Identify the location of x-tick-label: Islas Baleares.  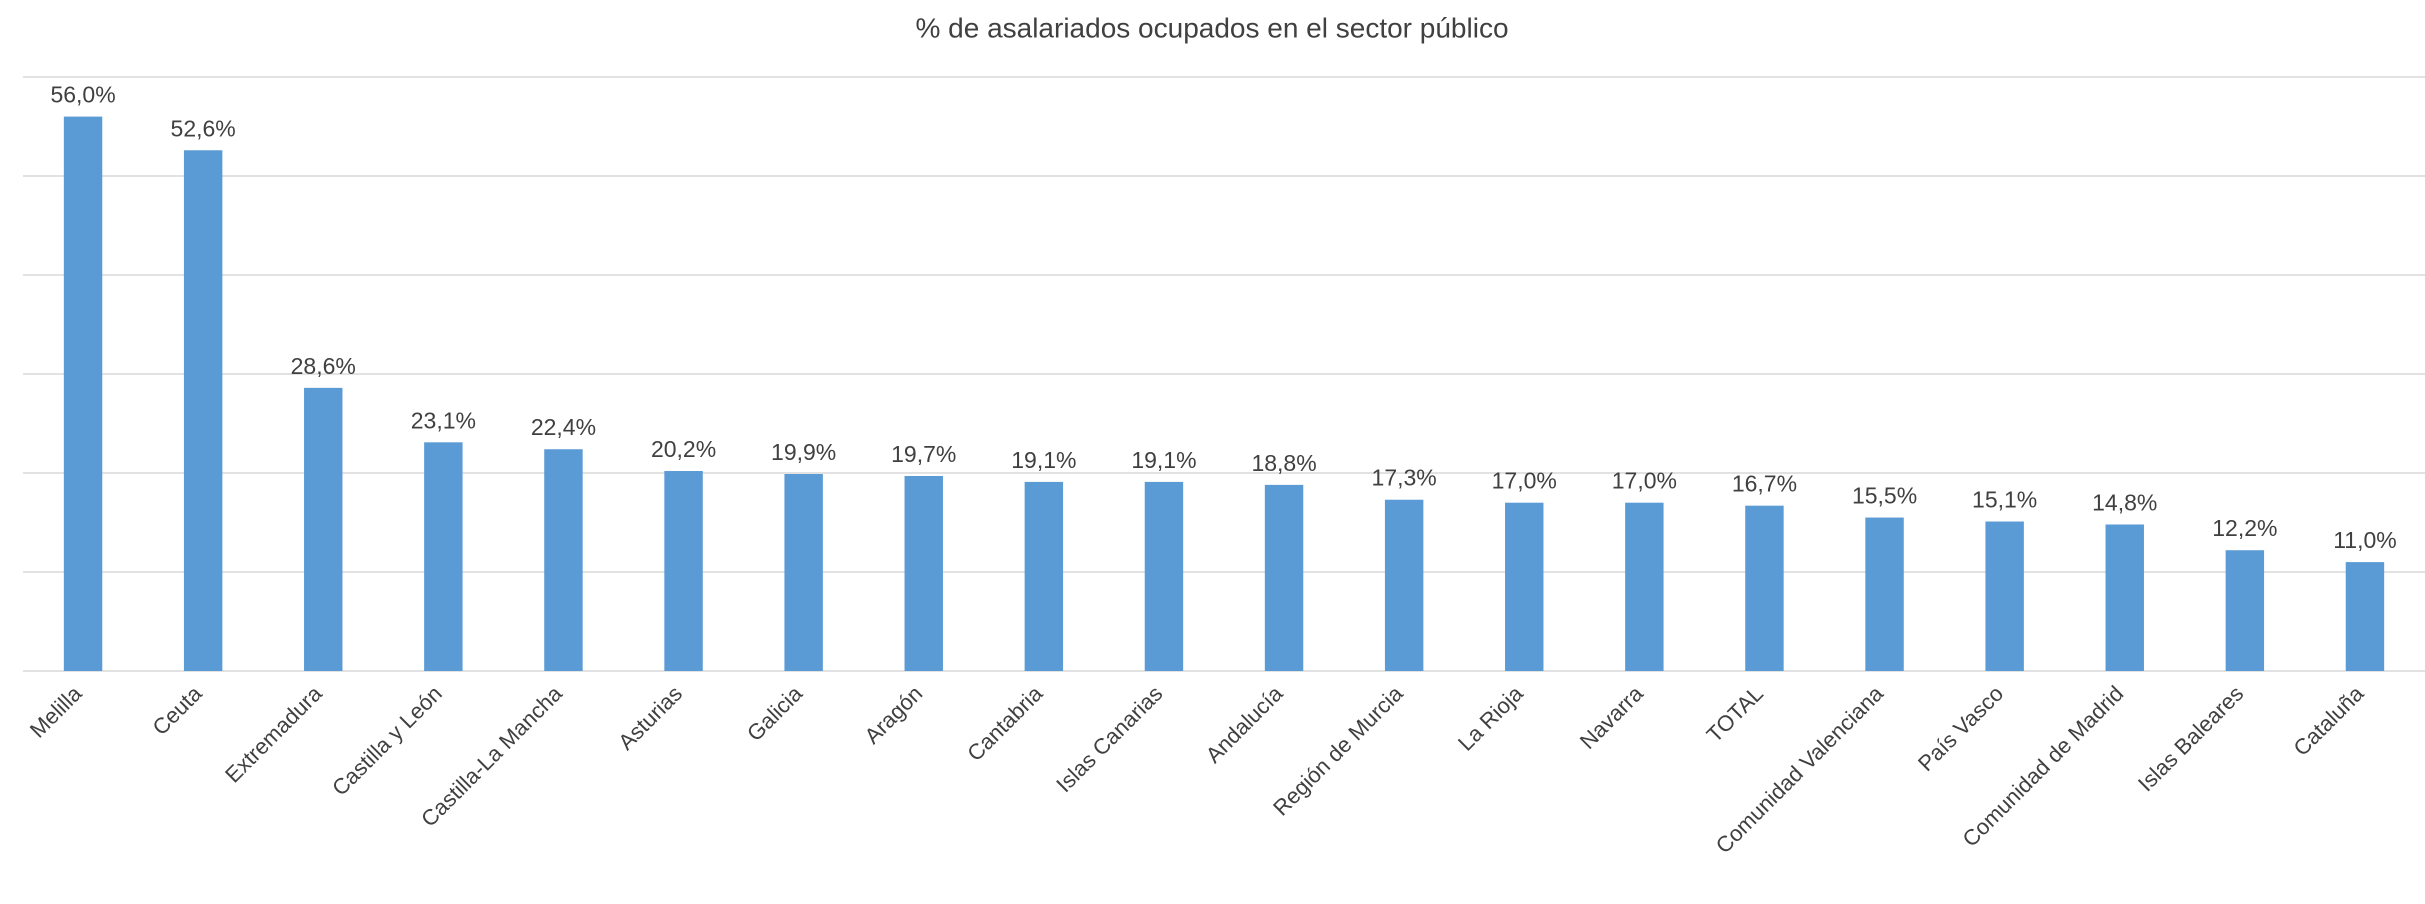
(2190, 738).